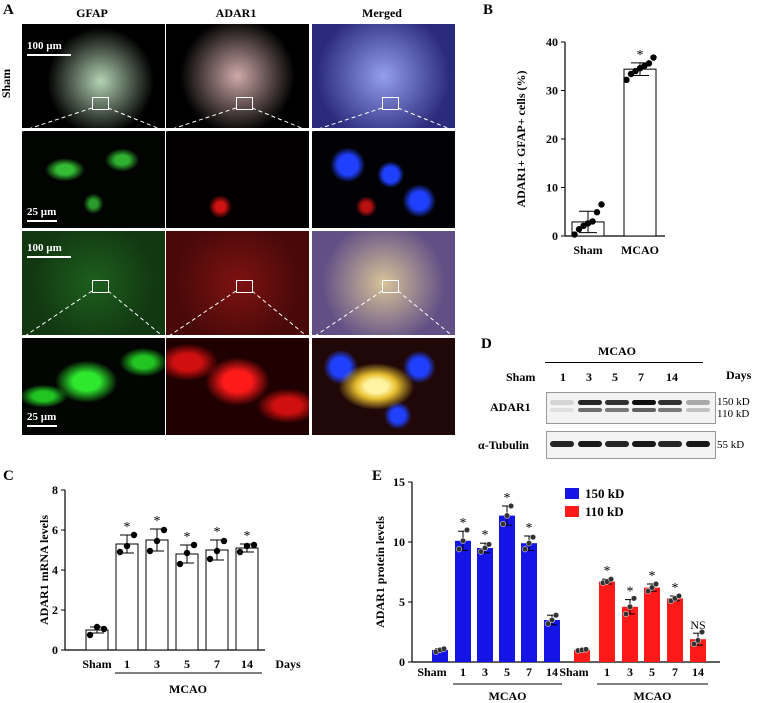 The image size is (762, 703). Describe the element at coordinates (42, 417) in the screenshot. I see `scale-label-25-bottom: 25 µm` at that location.